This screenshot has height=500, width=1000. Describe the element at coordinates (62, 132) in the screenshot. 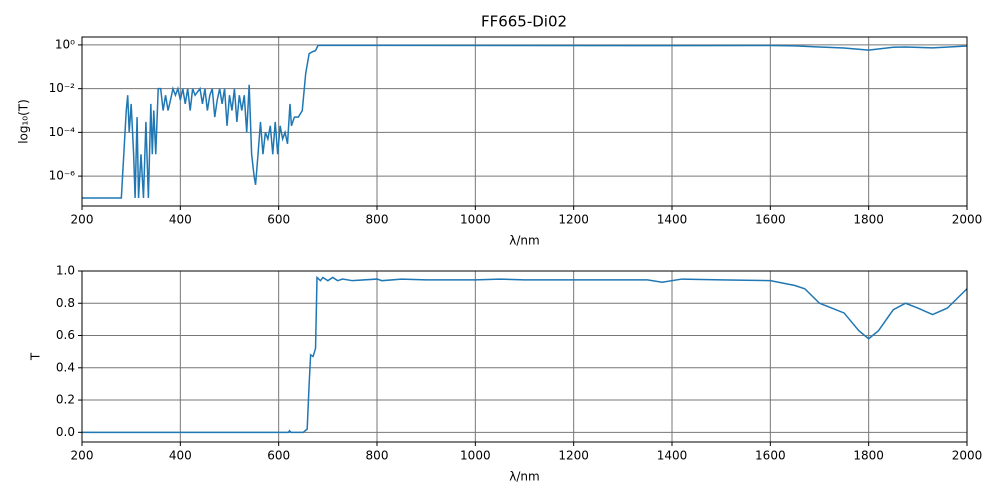

I see `y-tick-label: 10⁻⁴` at that location.